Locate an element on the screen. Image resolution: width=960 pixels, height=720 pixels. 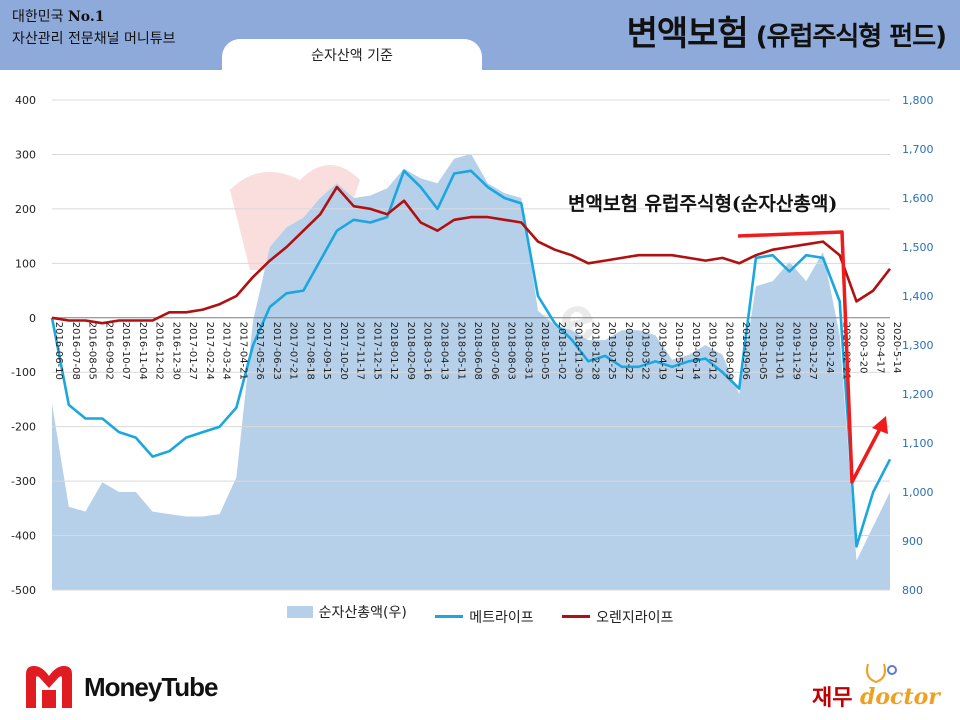
x-tick-label: 2016-12-30 is located at coordinates (175, 351).